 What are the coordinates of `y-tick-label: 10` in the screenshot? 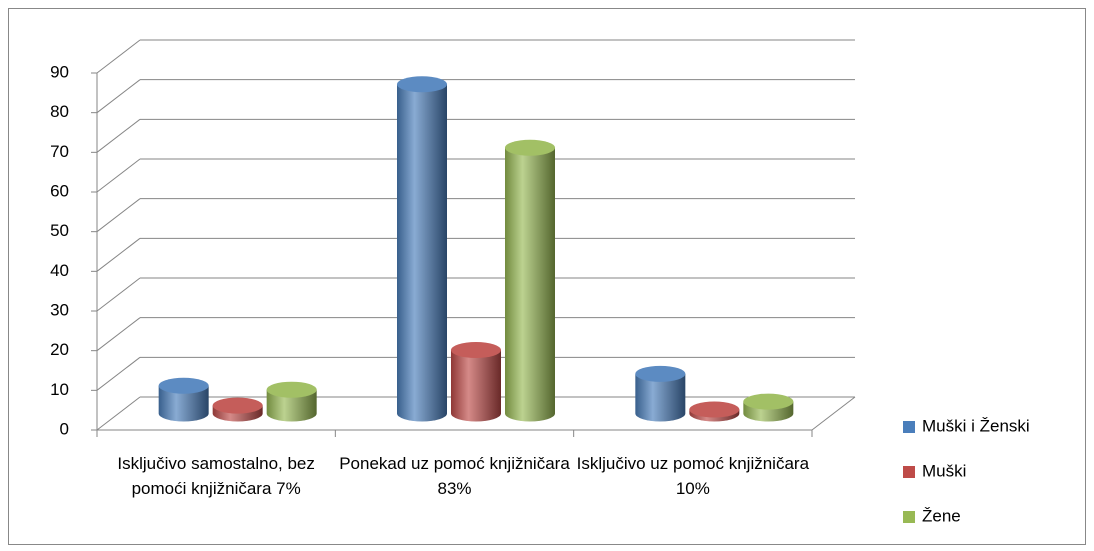 It's located at (59, 389).